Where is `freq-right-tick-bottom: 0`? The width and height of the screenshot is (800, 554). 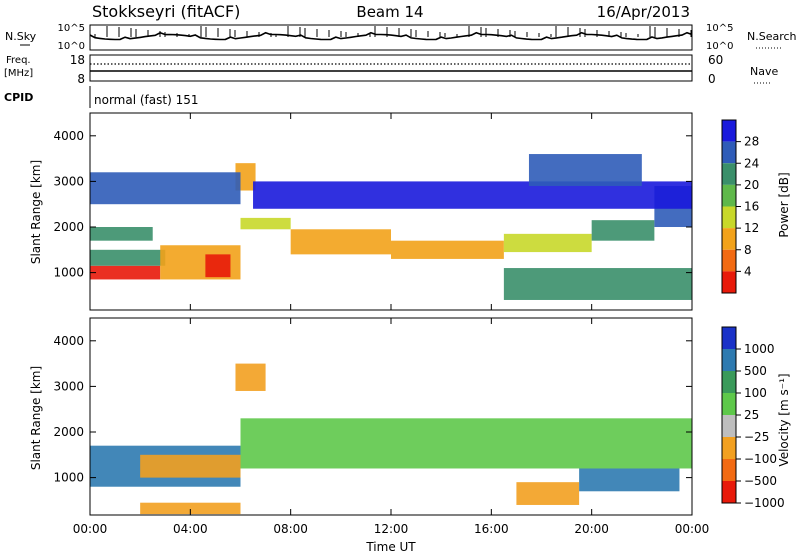
freq-right-tick-bottom: 0 is located at coordinates (712, 79).